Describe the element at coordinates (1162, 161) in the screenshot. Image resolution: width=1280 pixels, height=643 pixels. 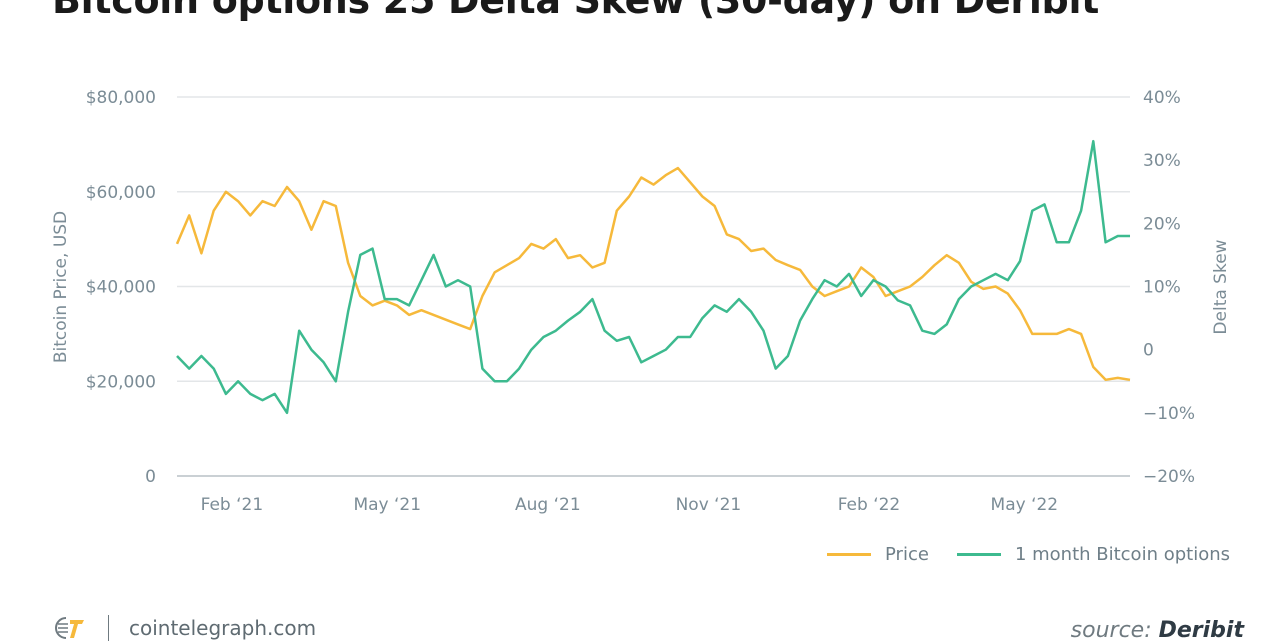
I see `y-tick-right: 30%` at that location.